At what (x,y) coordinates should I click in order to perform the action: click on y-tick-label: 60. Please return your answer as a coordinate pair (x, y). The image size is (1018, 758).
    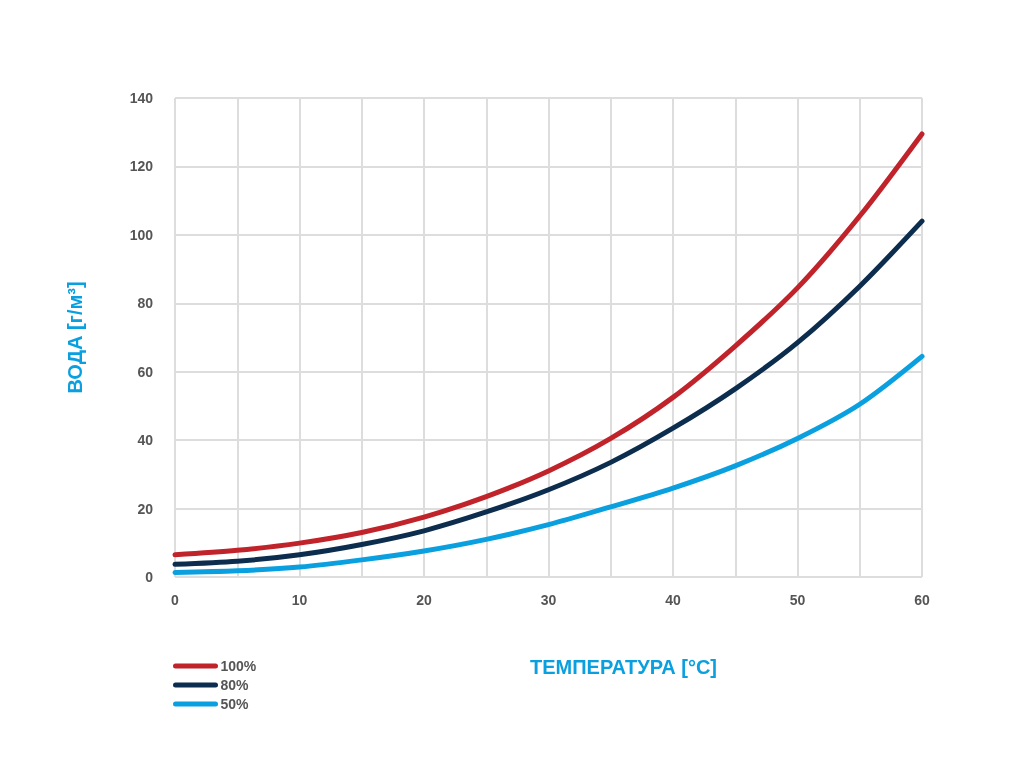
    Looking at the image, I should click on (145, 371).